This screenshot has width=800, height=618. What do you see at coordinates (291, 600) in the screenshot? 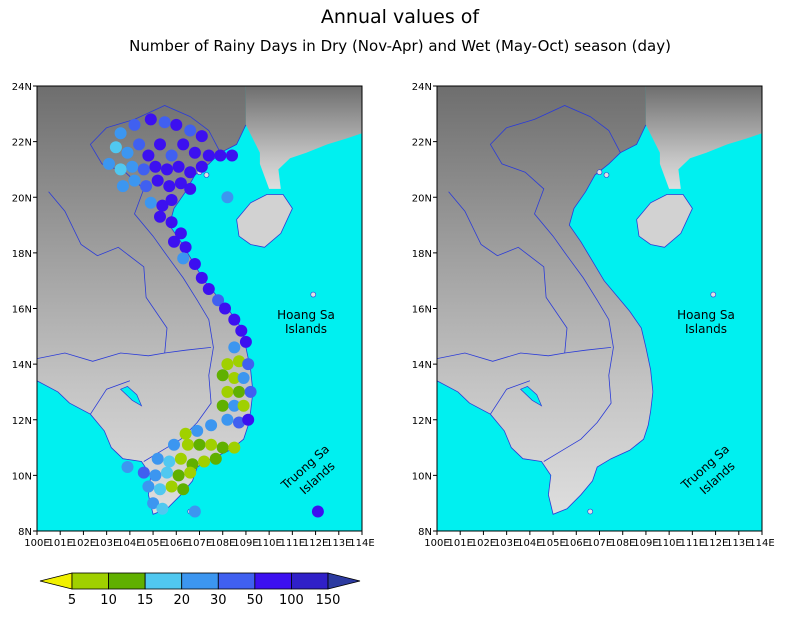
I see `colorbar-label: 100` at bounding box center [291, 600].